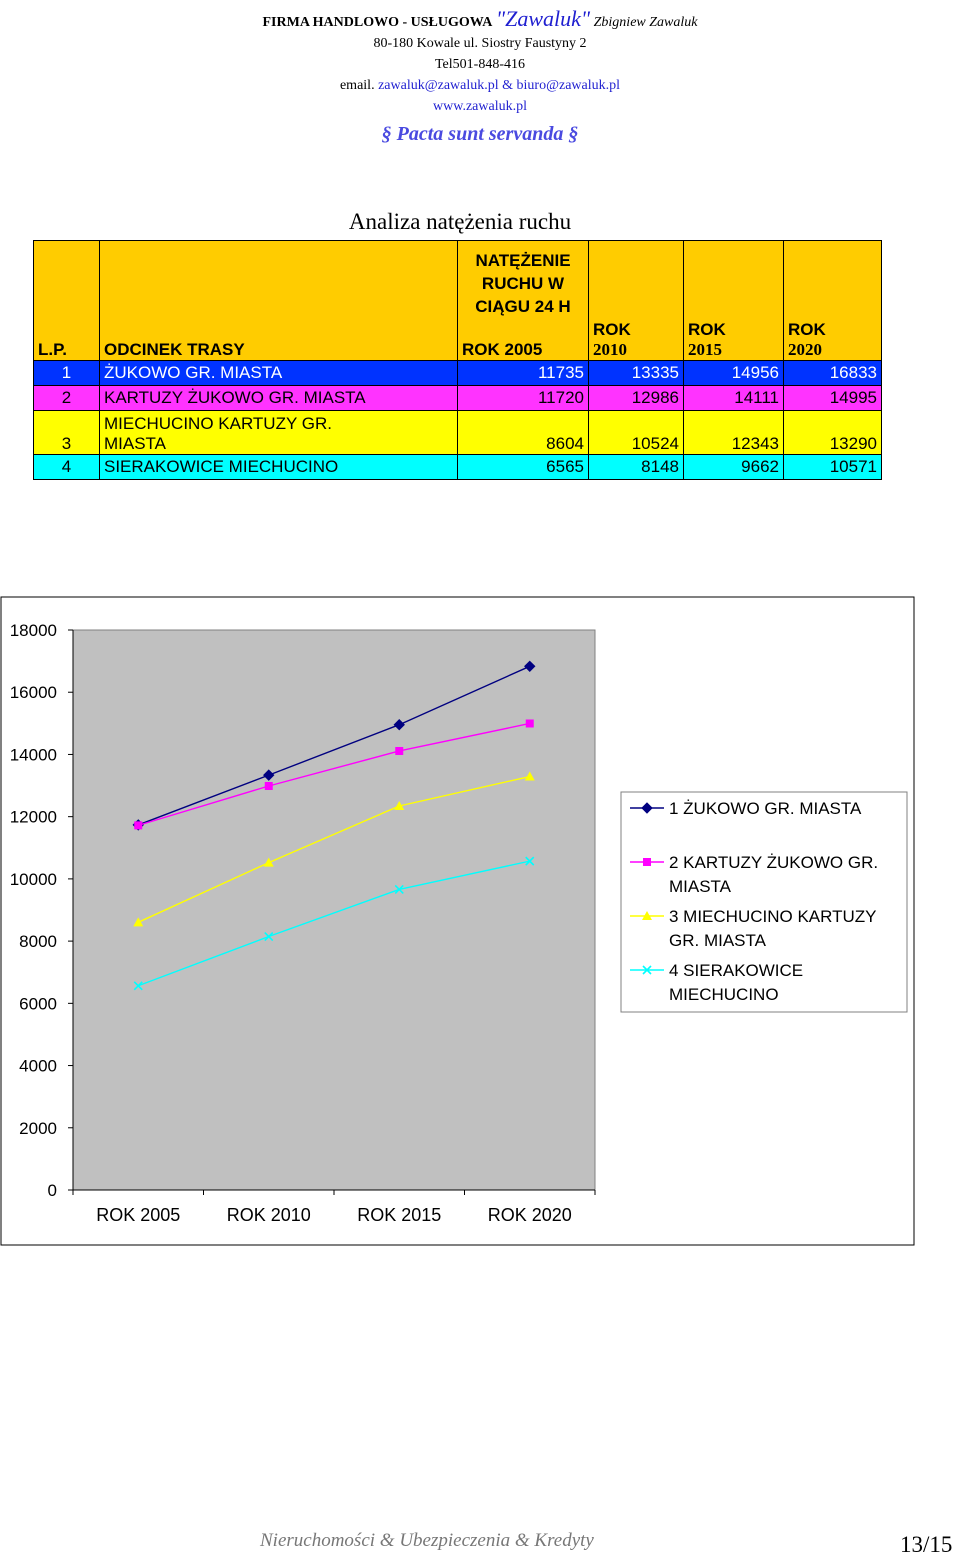 The height and width of the screenshot is (1558, 960). What do you see at coordinates (530, 1215) in the screenshot?
I see `x-tick-label: ROK 2020` at bounding box center [530, 1215].